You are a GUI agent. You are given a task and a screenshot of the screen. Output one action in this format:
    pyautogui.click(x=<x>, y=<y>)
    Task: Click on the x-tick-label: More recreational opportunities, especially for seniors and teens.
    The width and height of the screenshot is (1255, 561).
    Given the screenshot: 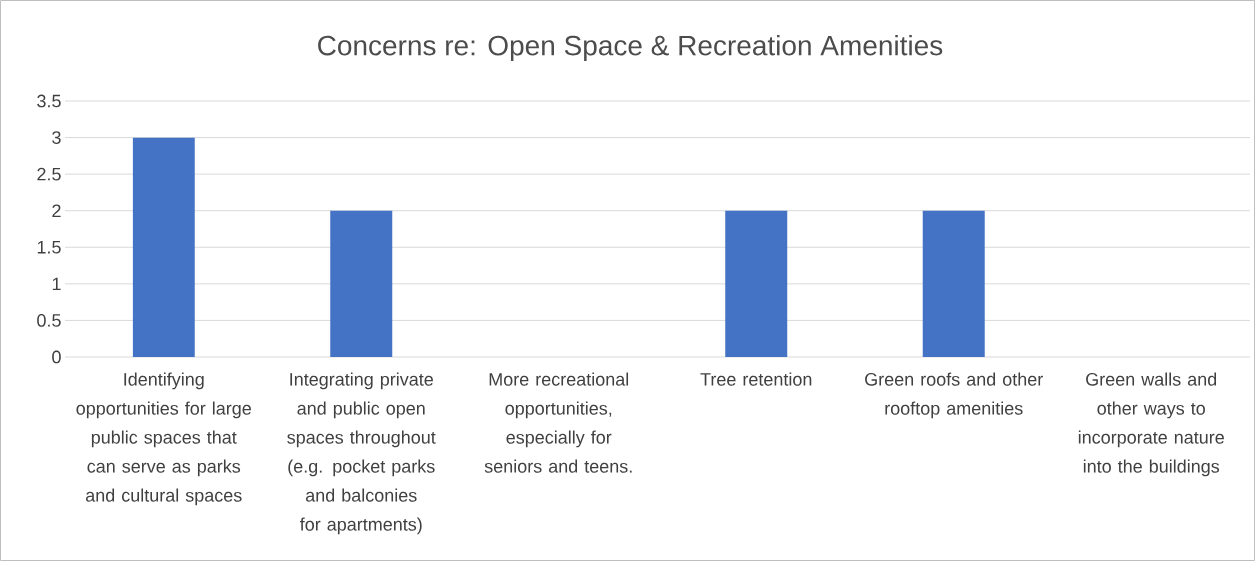 What is the action you would take?
    pyautogui.click(x=558, y=422)
    